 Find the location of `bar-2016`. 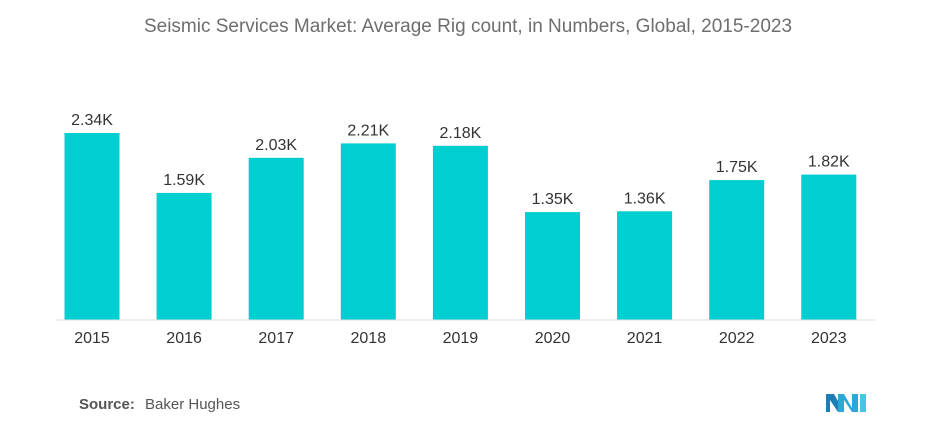

bar-2016 is located at coordinates (184, 256).